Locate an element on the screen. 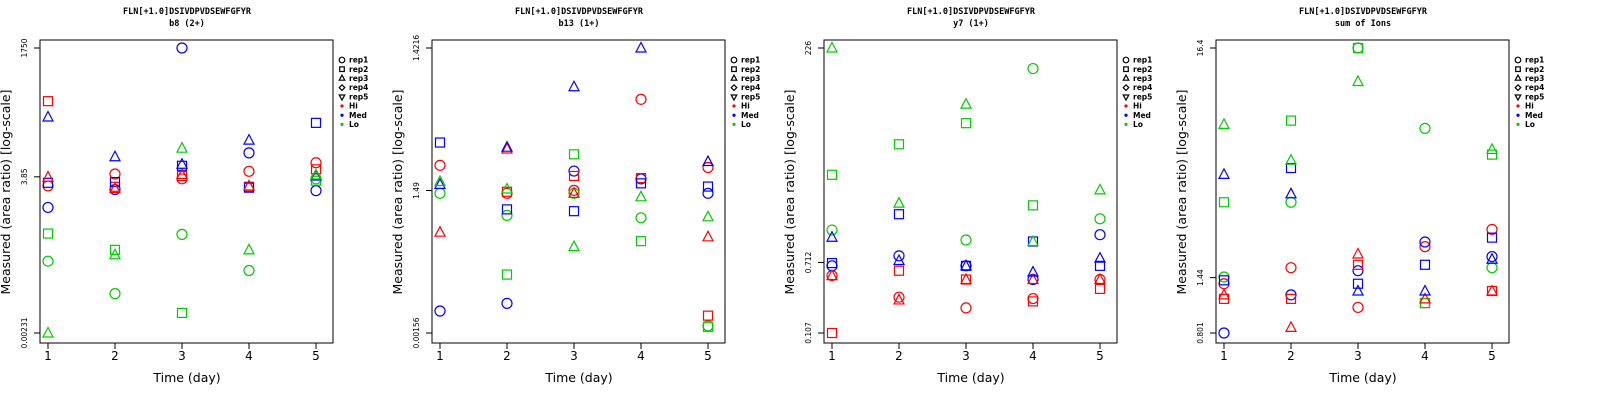  legend-label: Med is located at coordinates (358, 115).